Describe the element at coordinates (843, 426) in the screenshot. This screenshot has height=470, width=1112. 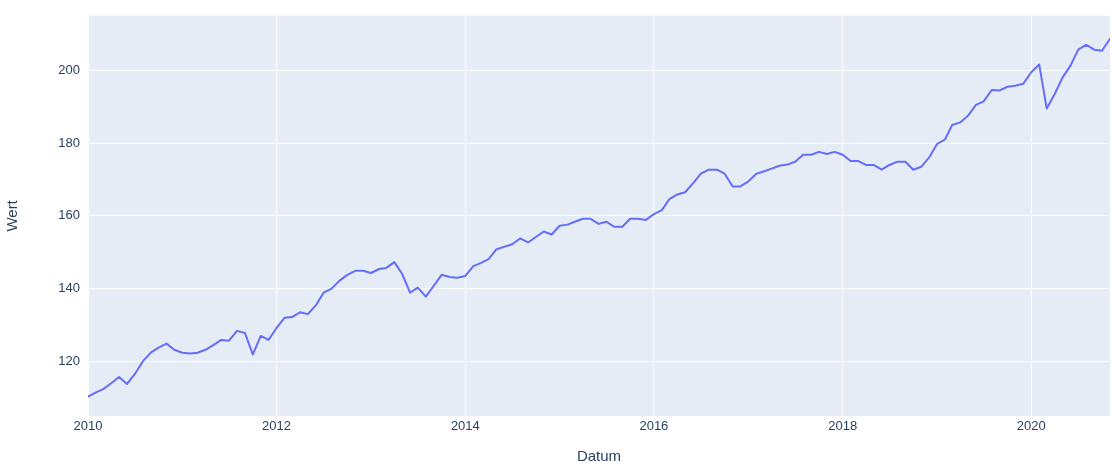
I see `x-tick-label: 2018` at that location.